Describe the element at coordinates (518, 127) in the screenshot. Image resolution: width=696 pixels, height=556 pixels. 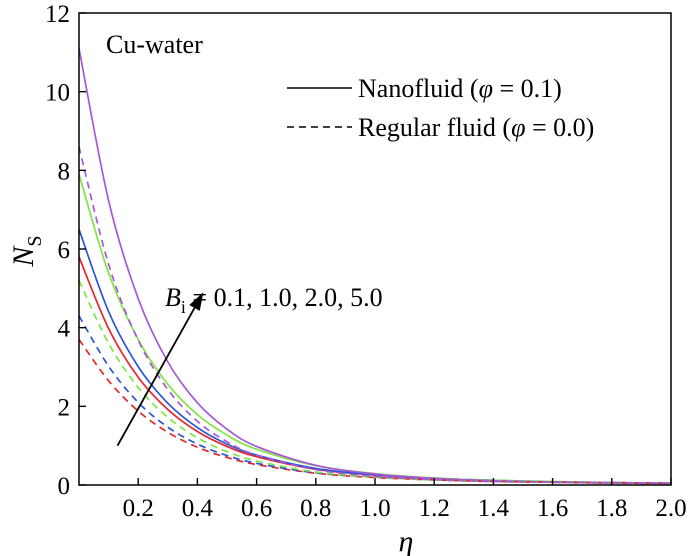
I see `legend-label-regular-symbol: φ` at that location.